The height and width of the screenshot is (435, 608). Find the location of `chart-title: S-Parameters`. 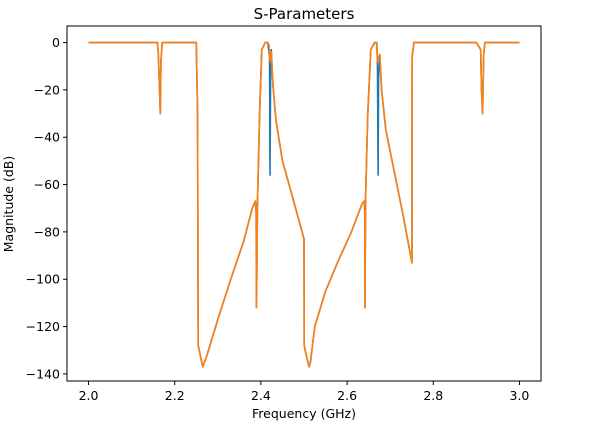

chart-title: S-Parameters is located at coordinates (304, 14).